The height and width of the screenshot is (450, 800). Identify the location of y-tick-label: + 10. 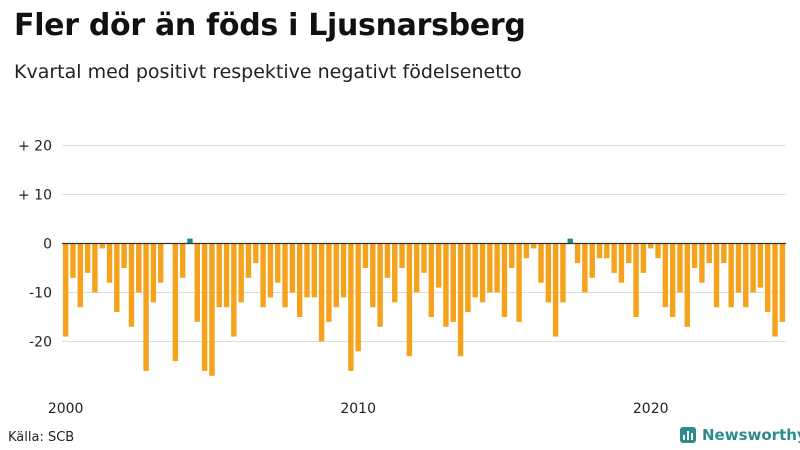
(35, 196).